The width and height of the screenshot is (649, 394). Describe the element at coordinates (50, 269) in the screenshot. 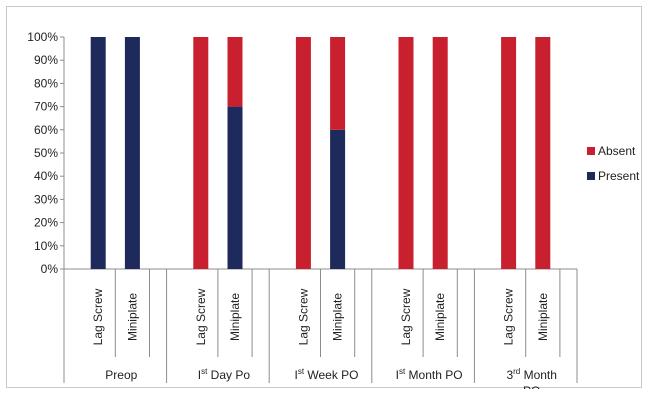

I see `y-tick-label: 0%` at that location.